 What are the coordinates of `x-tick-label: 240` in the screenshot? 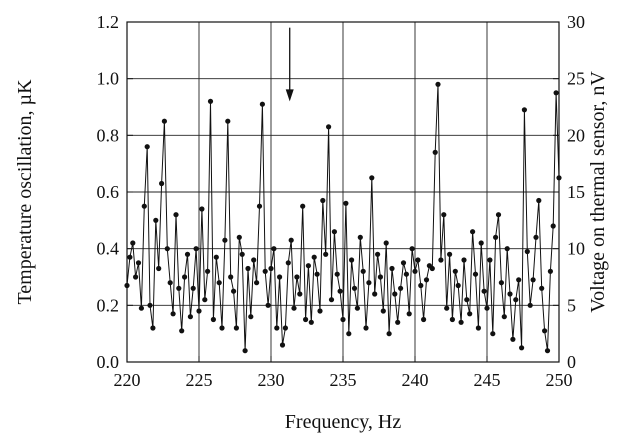 It's located at (415, 380).